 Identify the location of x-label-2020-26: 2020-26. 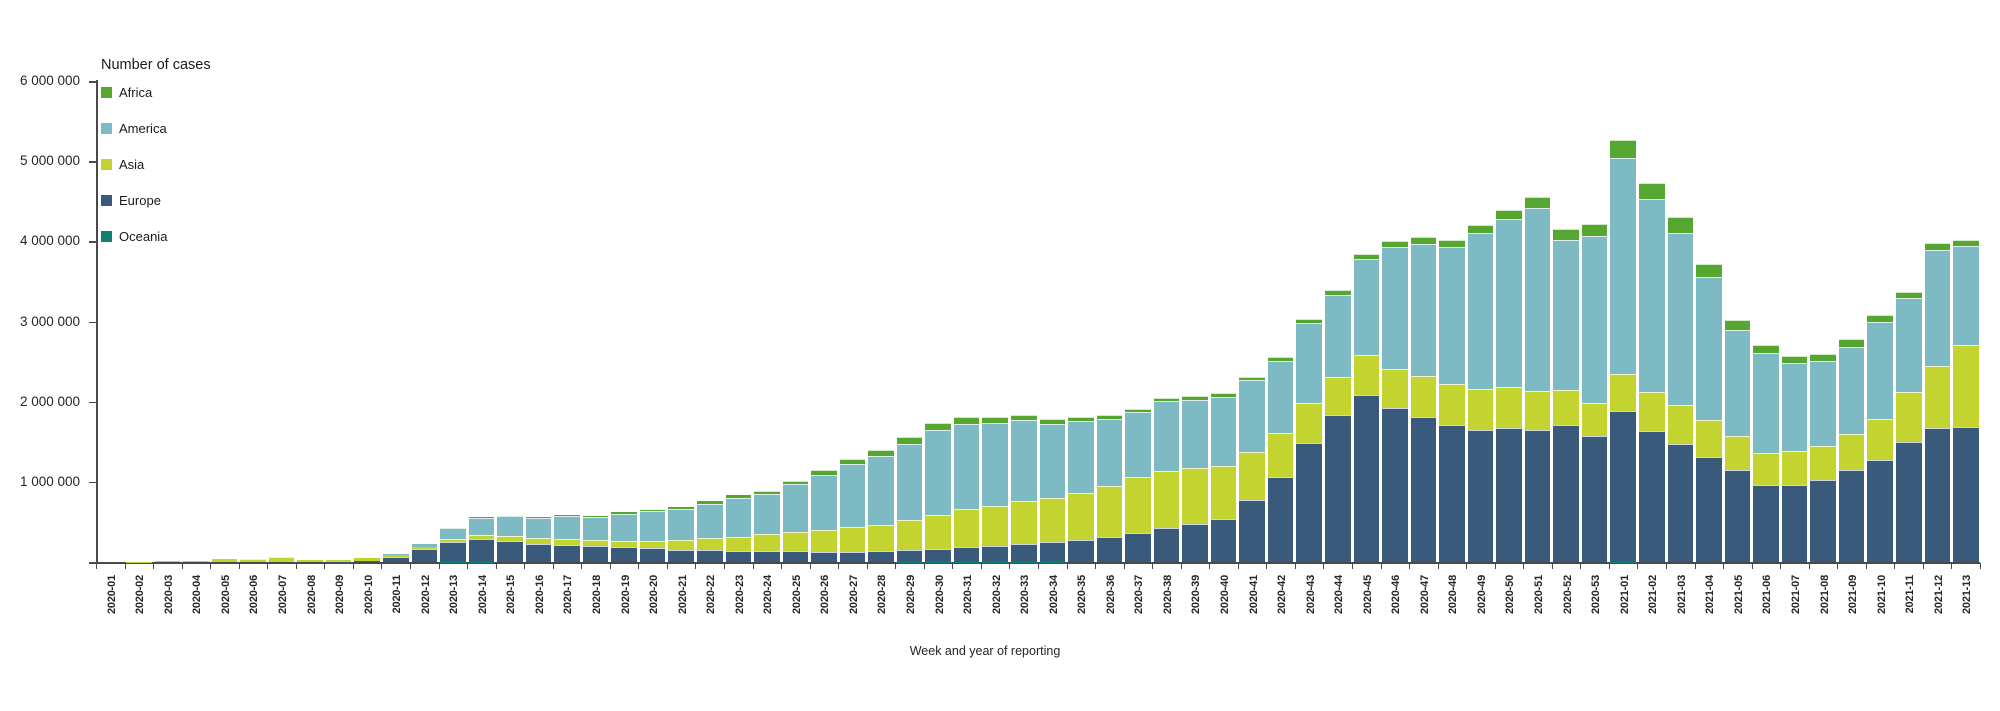
(824, 602).